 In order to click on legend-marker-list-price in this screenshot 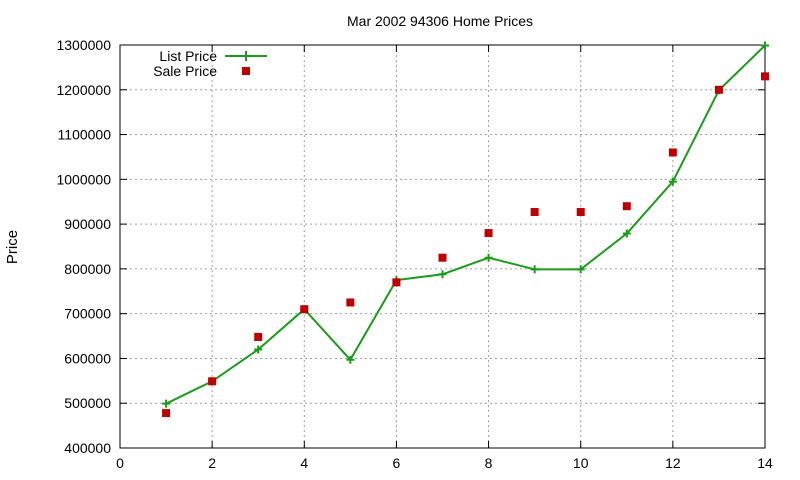, I will do `click(246, 56)`.